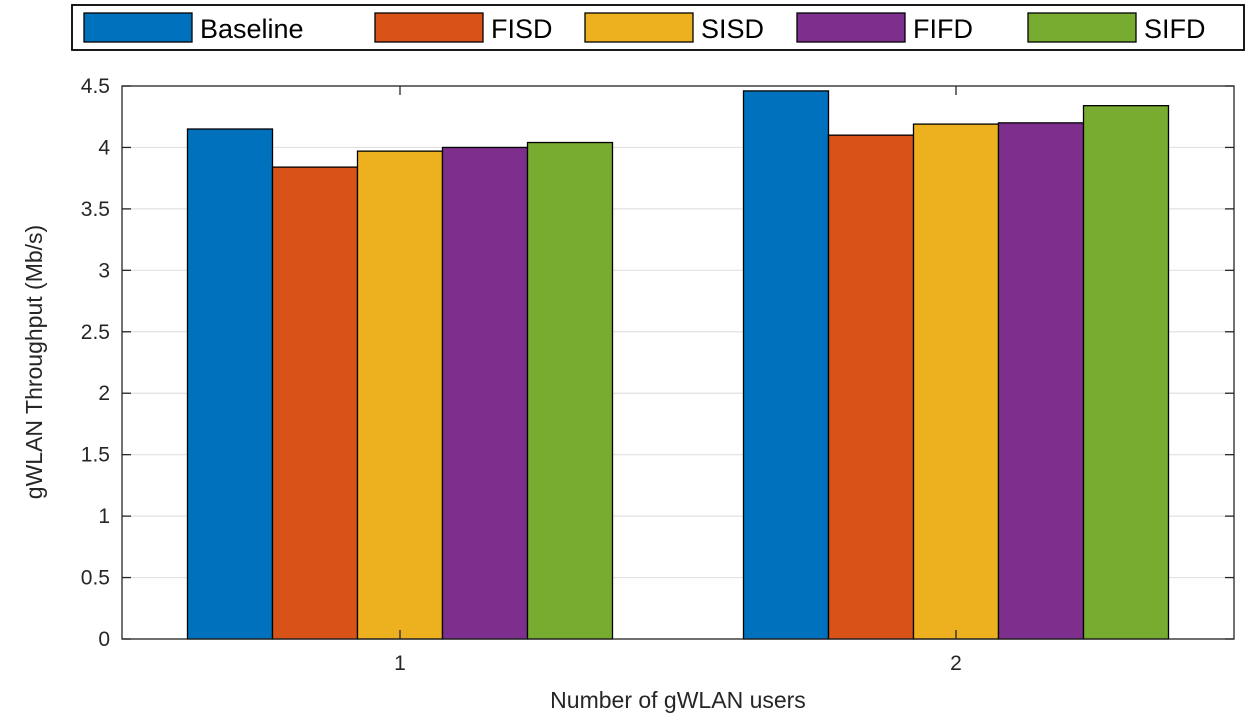  What do you see at coordinates (252, 29) in the screenshot?
I see `legend-label-baseline: Baseline` at bounding box center [252, 29].